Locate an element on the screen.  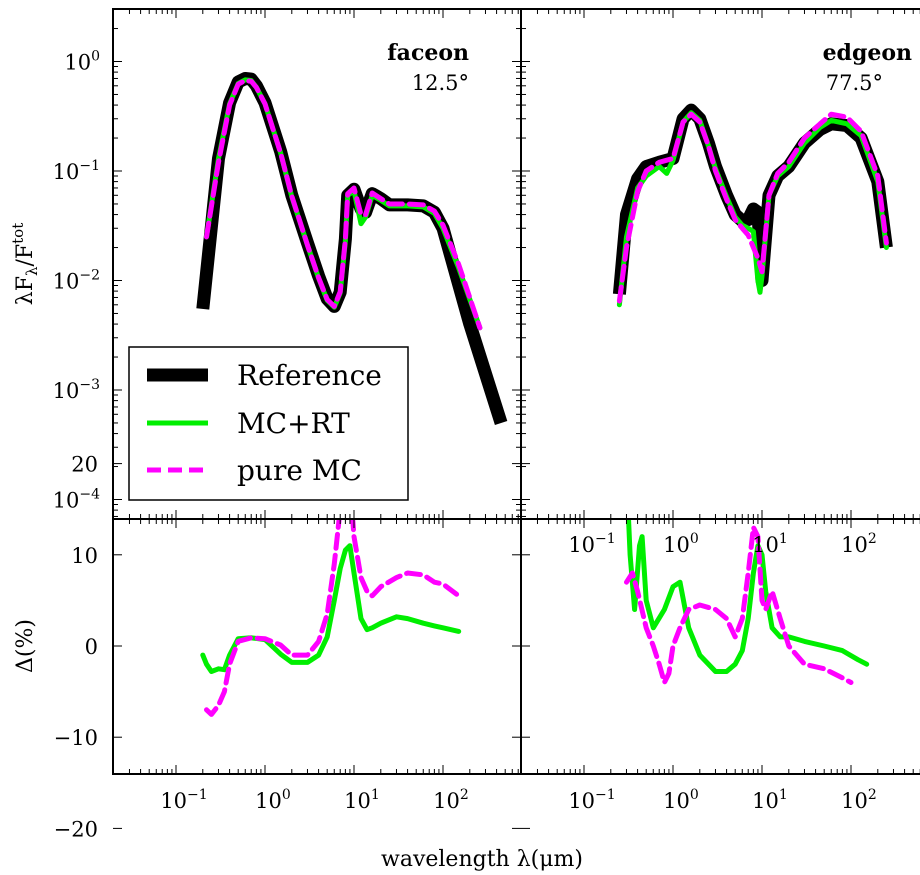
legend-label-mcrt: MC+RT is located at coordinates (293, 423).